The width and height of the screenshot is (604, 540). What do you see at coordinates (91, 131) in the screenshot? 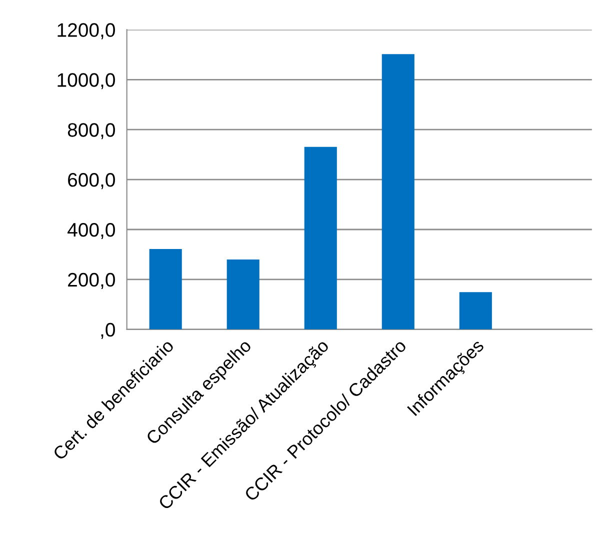
I see `y-tick-label: 800,0` at bounding box center [91, 131].